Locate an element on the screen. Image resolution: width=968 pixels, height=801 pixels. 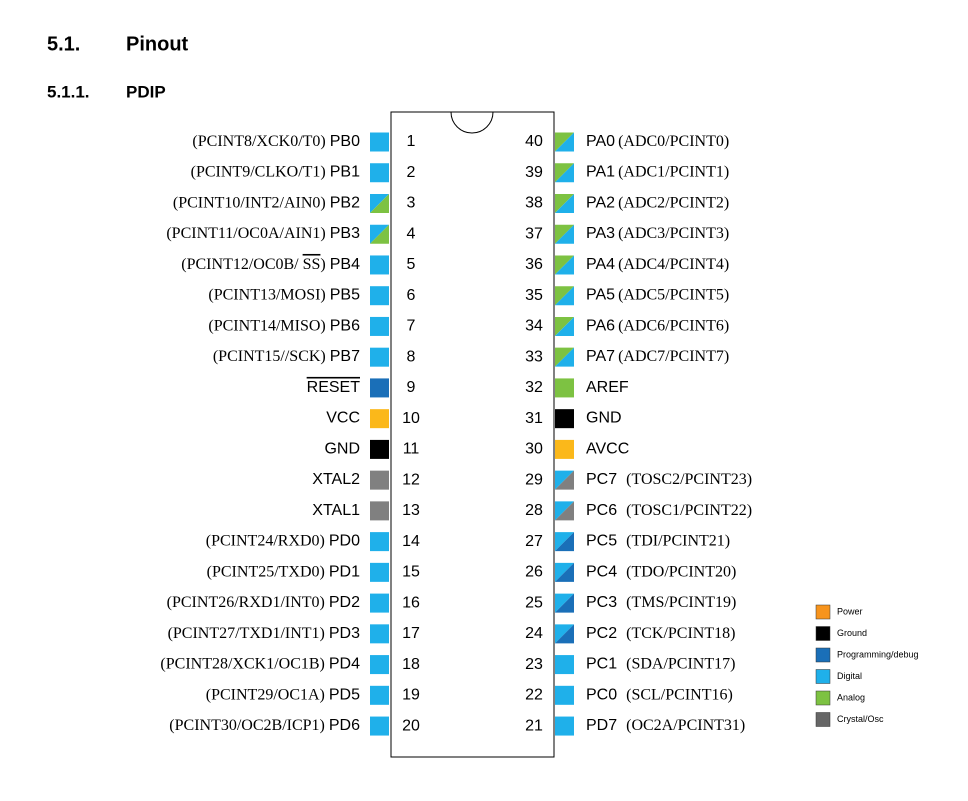
pin-number: 19 is located at coordinates (411, 695).